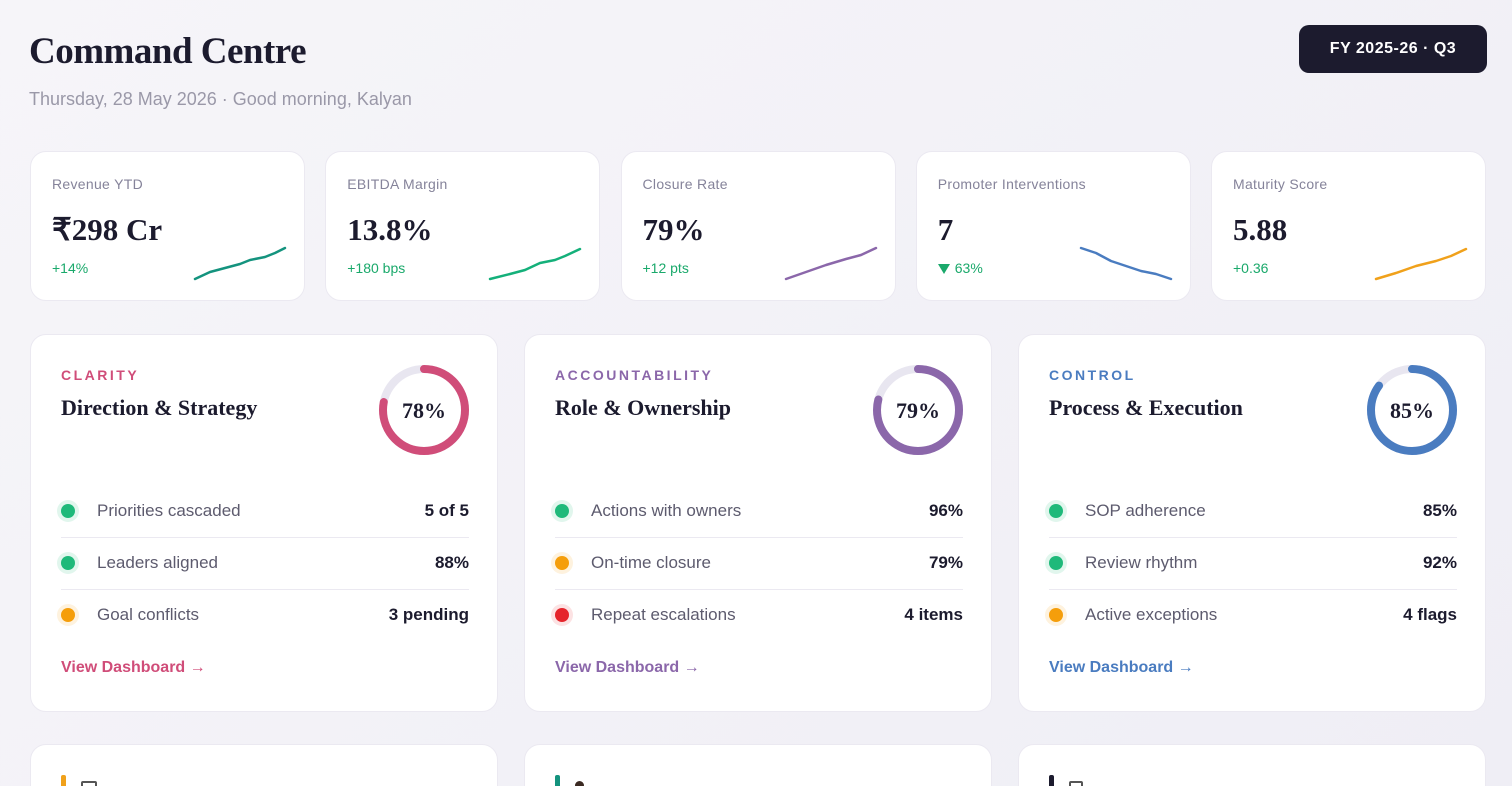 The height and width of the screenshot is (786, 1512). What do you see at coordinates (428, 614) in the screenshot?
I see `metric-value: 3 pending` at bounding box center [428, 614].